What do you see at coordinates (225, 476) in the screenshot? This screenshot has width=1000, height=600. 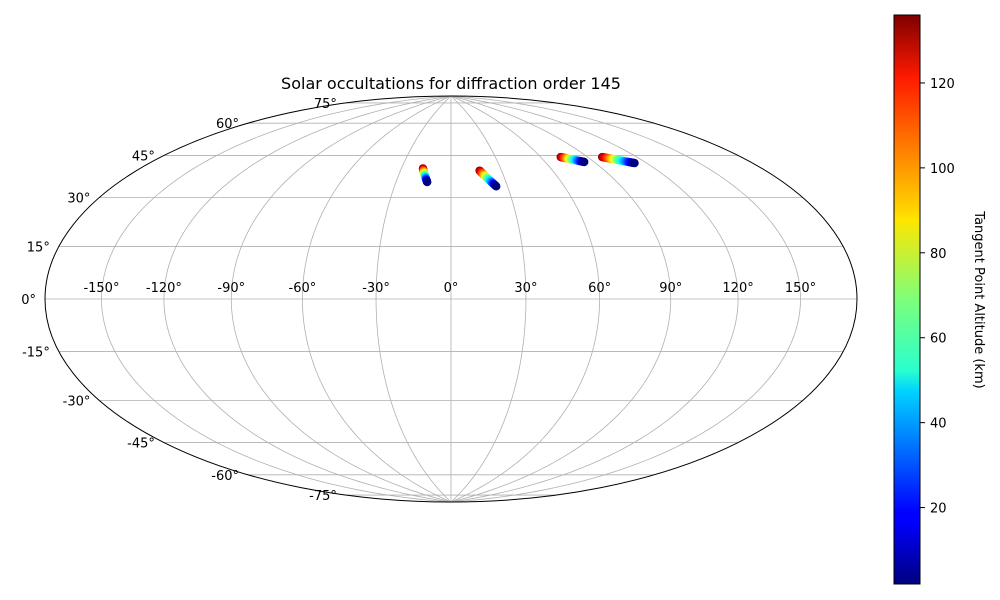 I see `latitude-tick-label: -60°` at bounding box center [225, 476].